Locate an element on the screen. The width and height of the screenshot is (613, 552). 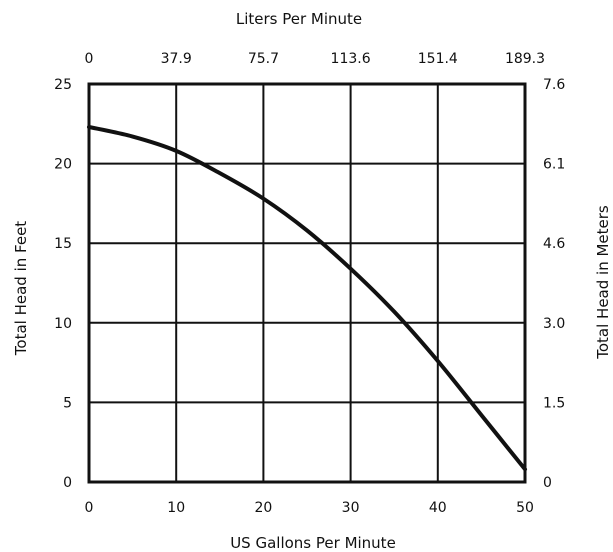
y-tick-label: 25 is located at coordinates (63, 85).